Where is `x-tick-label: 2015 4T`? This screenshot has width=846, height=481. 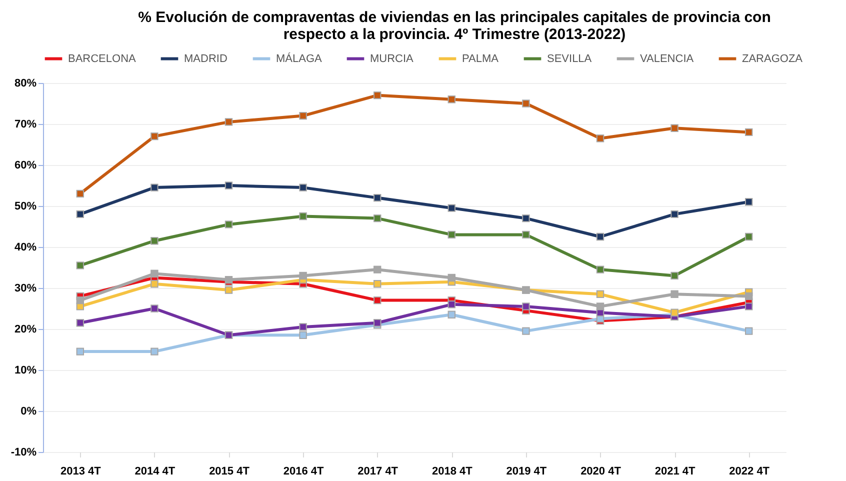 x-tick-label: 2015 4T is located at coordinates (229, 472).